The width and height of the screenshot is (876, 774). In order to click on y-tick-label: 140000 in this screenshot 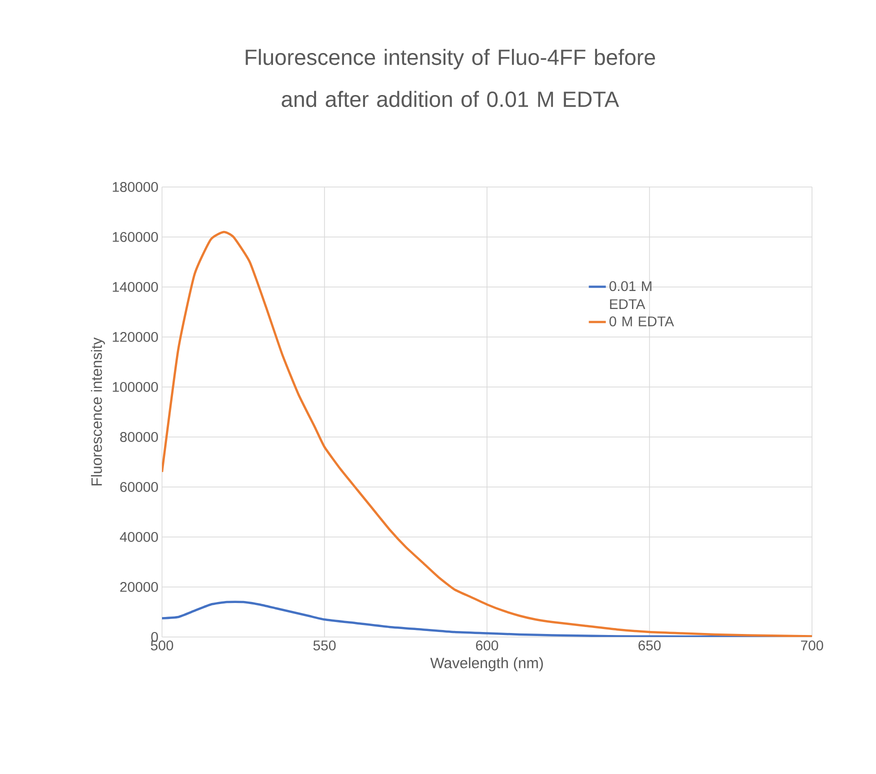, I will do `click(135, 287)`.